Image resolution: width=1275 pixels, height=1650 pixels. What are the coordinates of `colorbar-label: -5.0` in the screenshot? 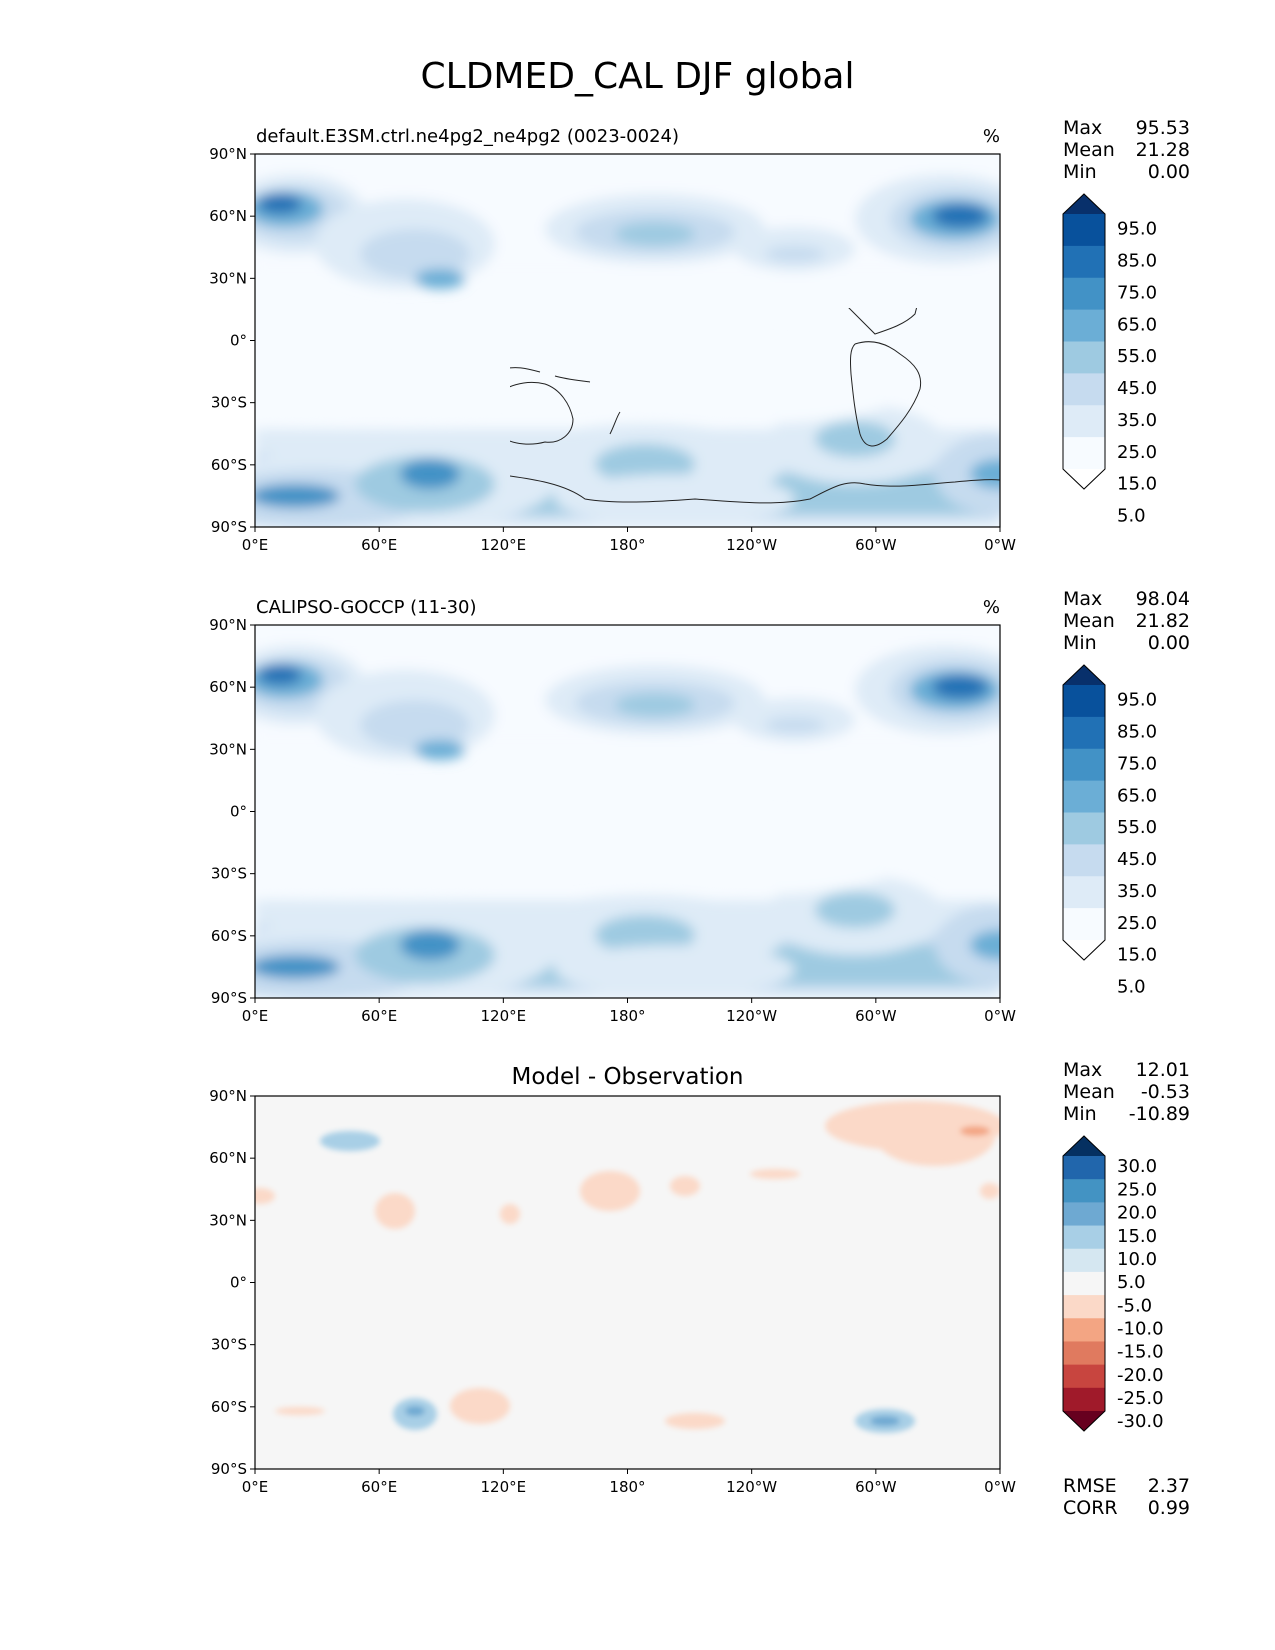 It's located at (1134, 1305).